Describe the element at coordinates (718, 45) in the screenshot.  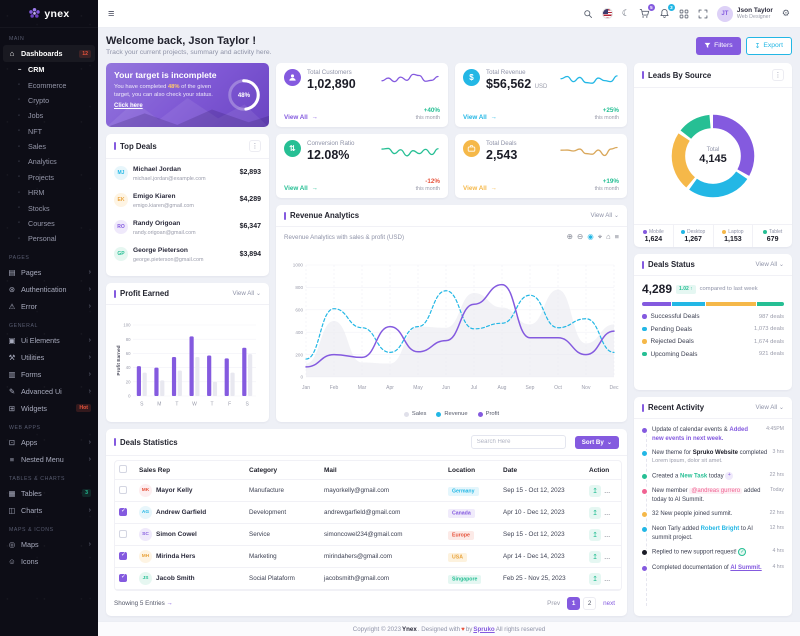
I see `filters-button: Filters` at that location.